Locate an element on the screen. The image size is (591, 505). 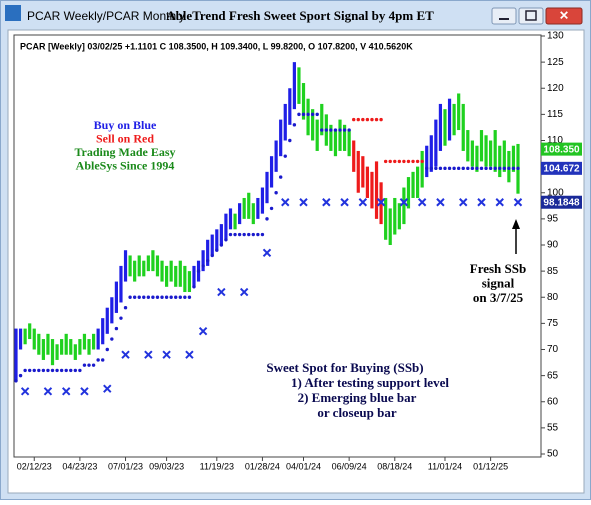
y-tick-label: 70 is located at coordinates (553, 349).